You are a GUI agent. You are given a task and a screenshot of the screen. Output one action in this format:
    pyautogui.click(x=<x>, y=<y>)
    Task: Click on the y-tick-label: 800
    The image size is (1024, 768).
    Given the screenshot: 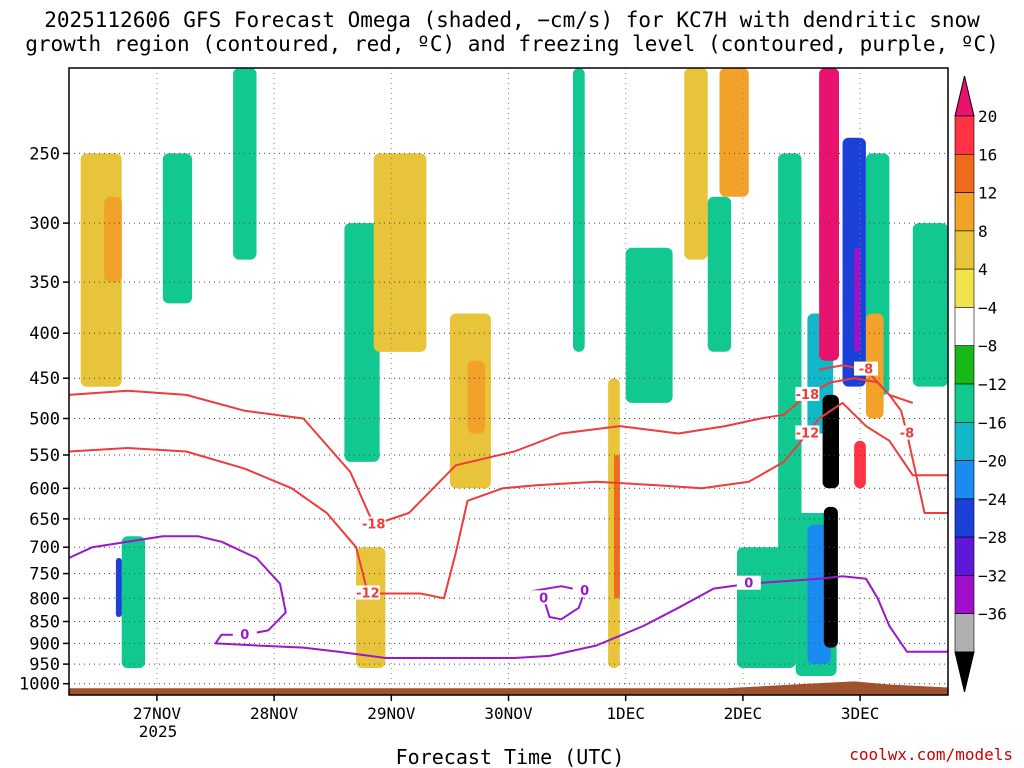 What is the action you would take?
    pyautogui.click(x=44, y=599)
    